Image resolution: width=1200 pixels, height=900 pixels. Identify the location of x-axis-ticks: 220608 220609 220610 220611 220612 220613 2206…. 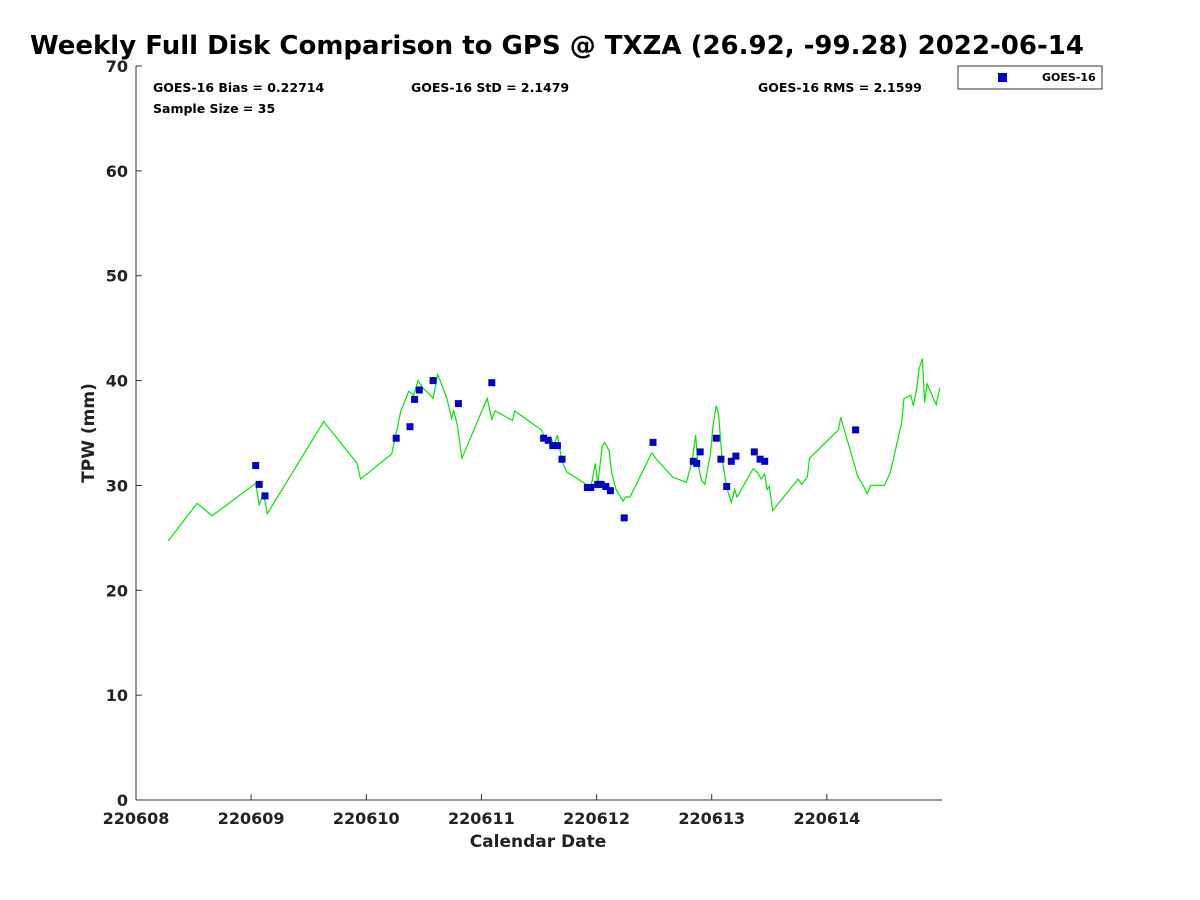
(481, 811).